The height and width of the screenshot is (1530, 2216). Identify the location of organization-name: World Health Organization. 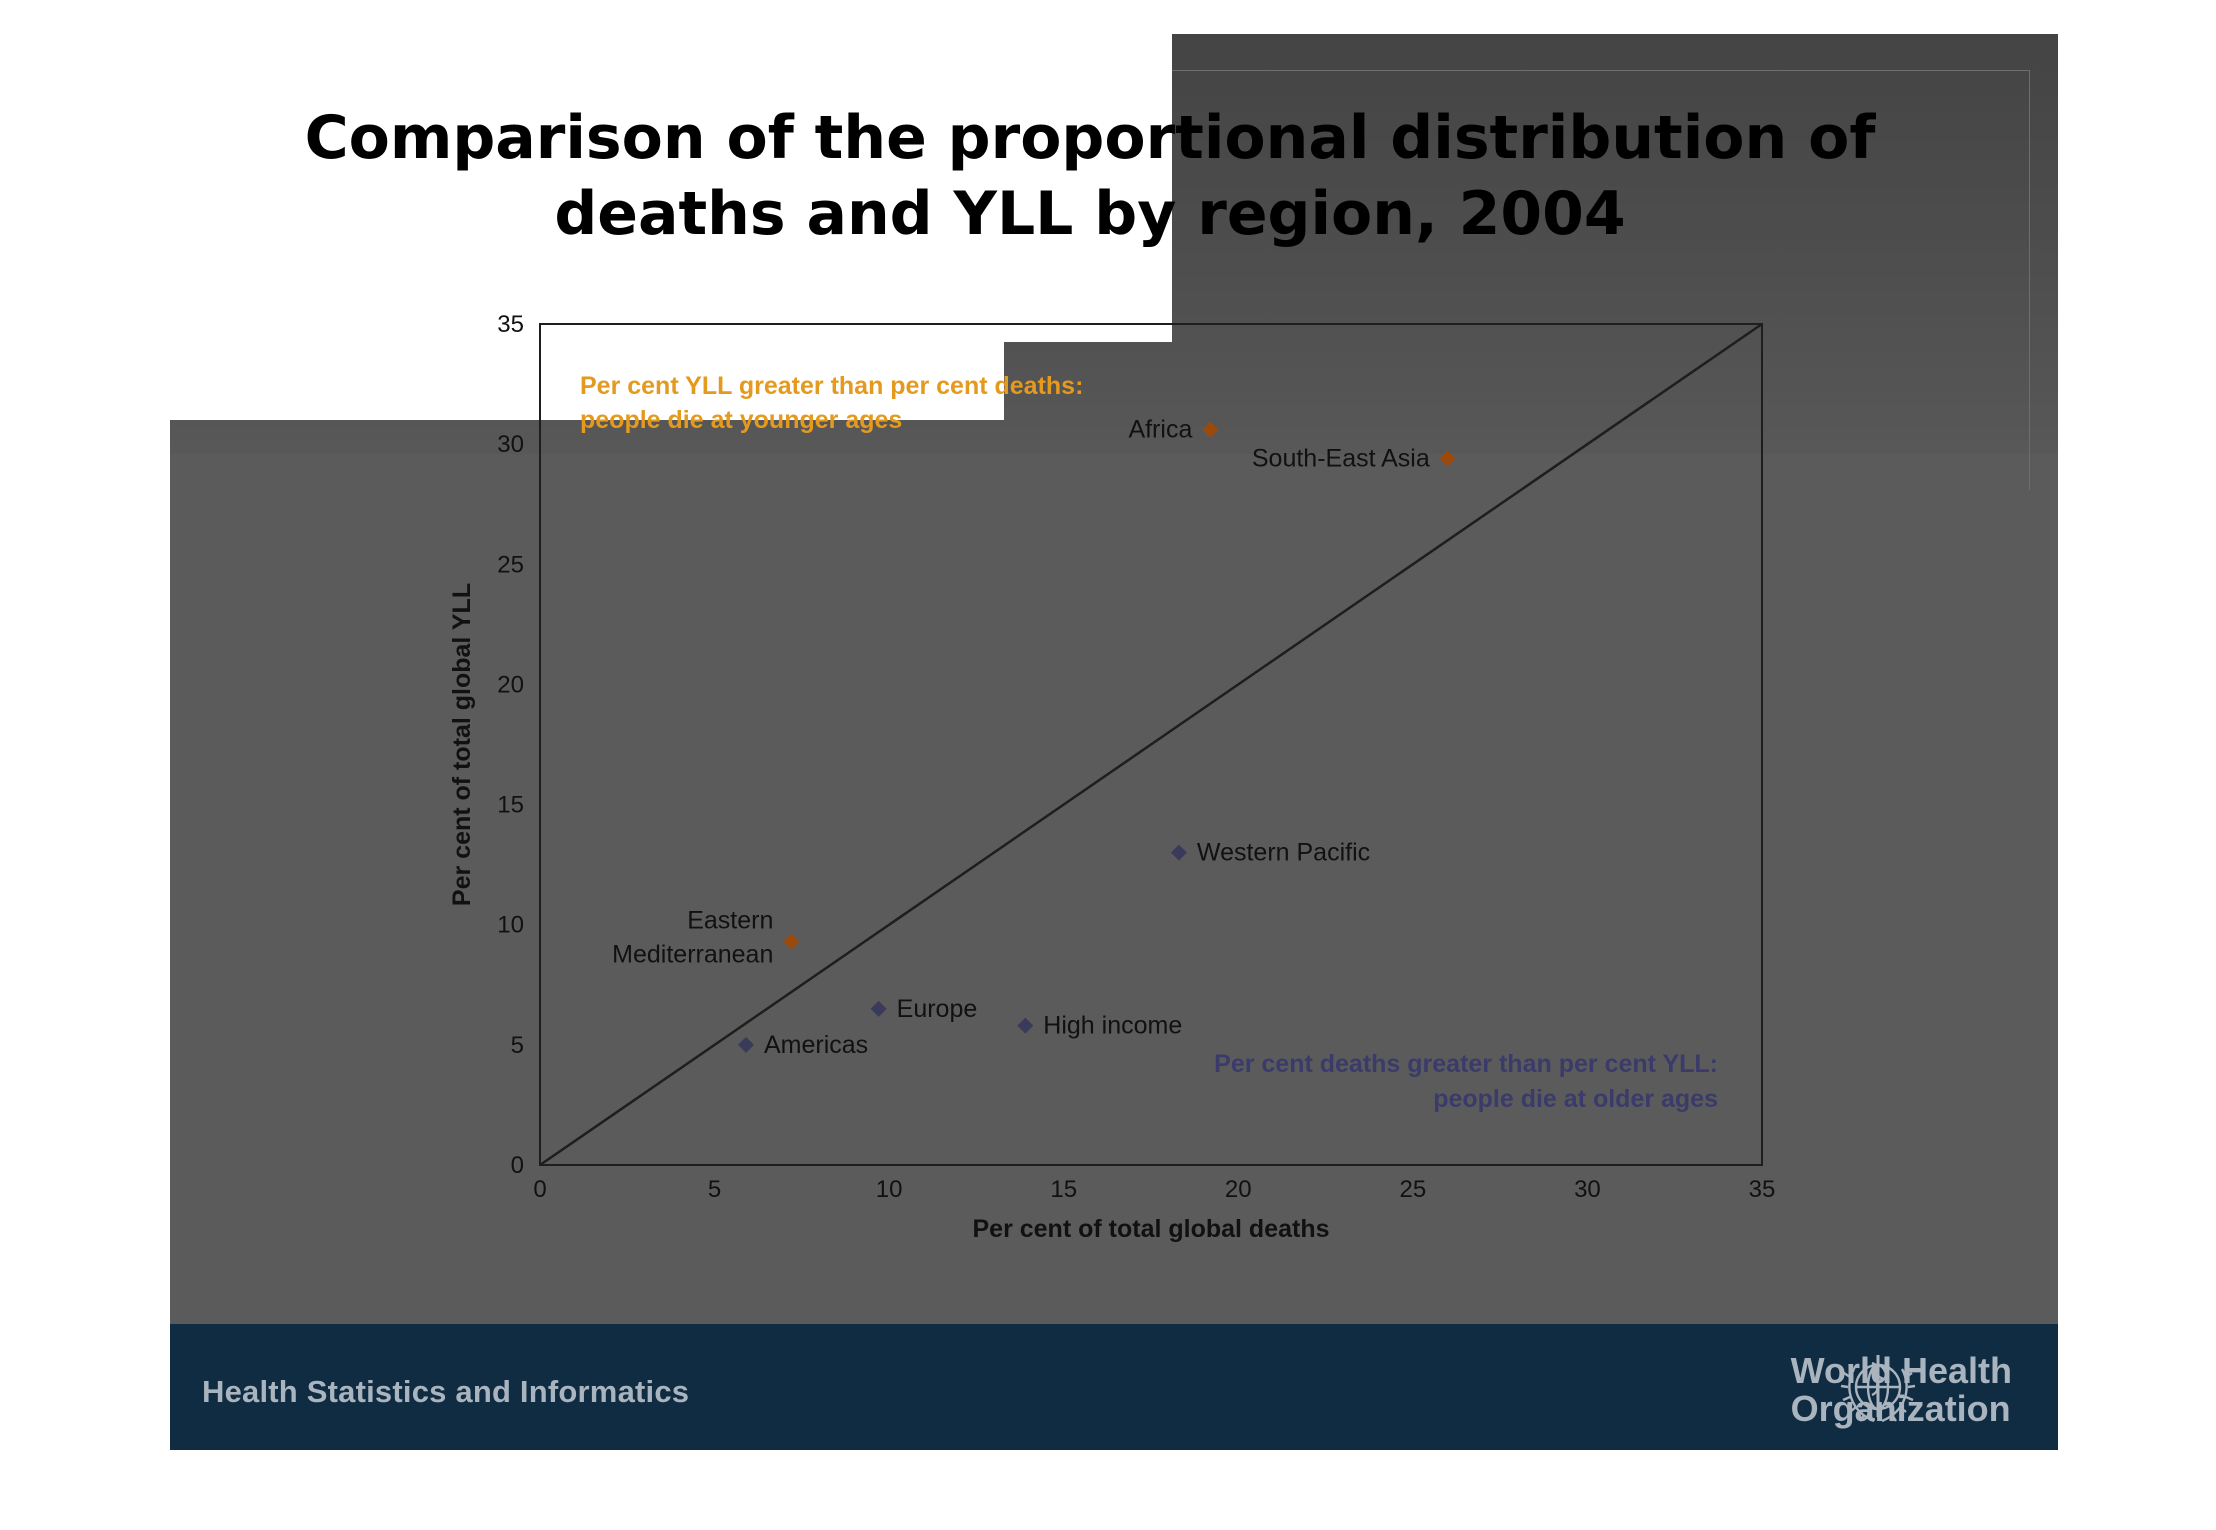
(1901, 1390).